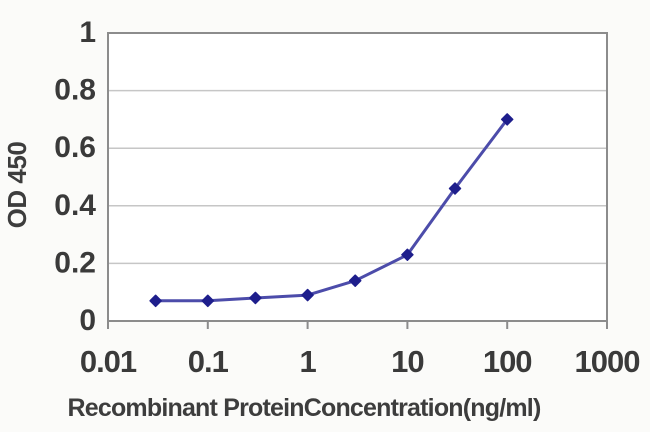  Describe the element at coordinates (87, 32) in the screenshot. I see `y-tick-label: 1` at that location.